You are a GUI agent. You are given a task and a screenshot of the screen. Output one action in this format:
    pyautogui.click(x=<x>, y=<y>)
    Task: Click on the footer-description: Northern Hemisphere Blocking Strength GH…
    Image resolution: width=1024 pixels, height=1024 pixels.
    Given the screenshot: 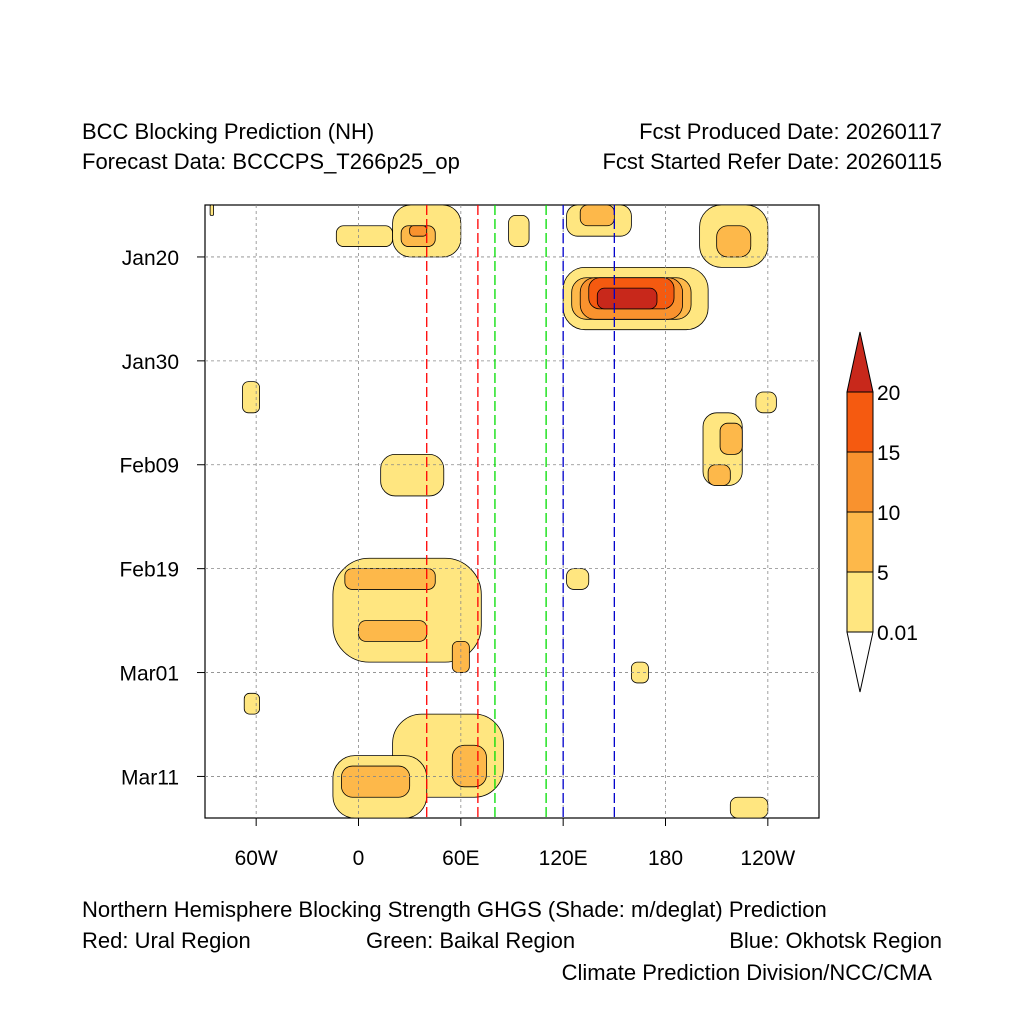 What is the action you would take?
    pyautogui.click(x=454, y=909)
    